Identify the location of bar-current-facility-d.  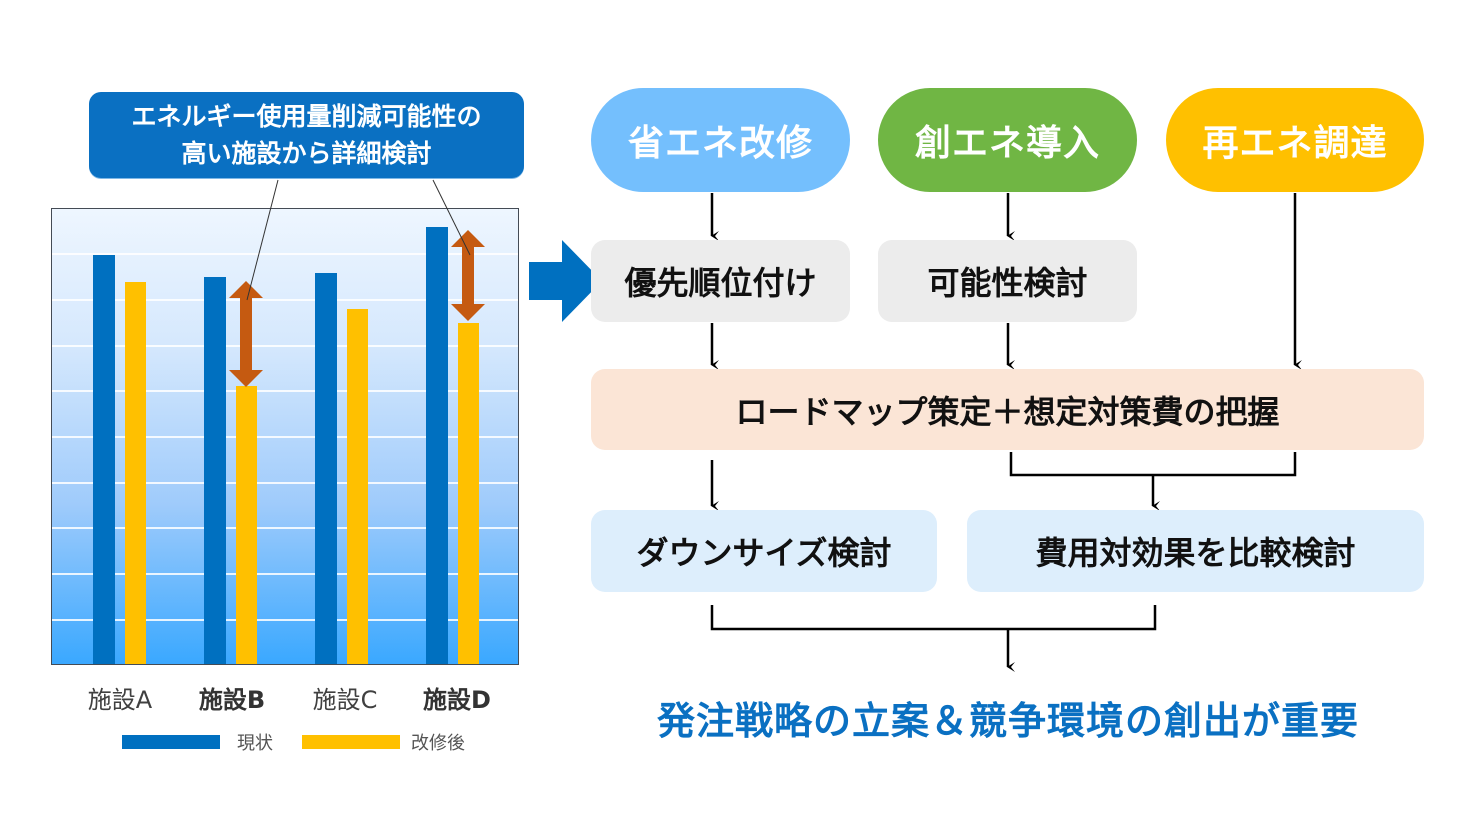
(437, 445).